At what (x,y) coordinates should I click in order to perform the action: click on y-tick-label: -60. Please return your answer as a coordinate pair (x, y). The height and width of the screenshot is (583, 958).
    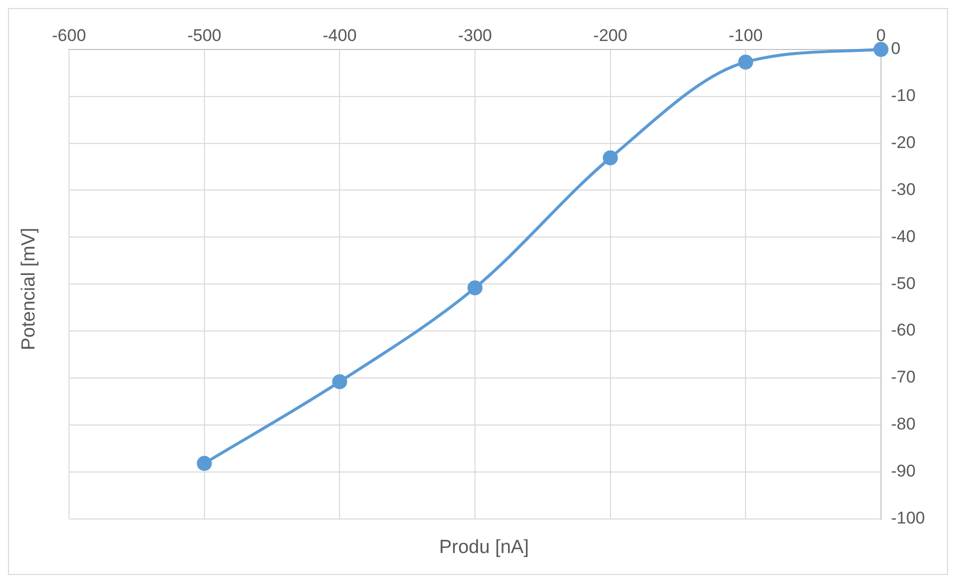
    Looking at the image, I should click on (903, 330).